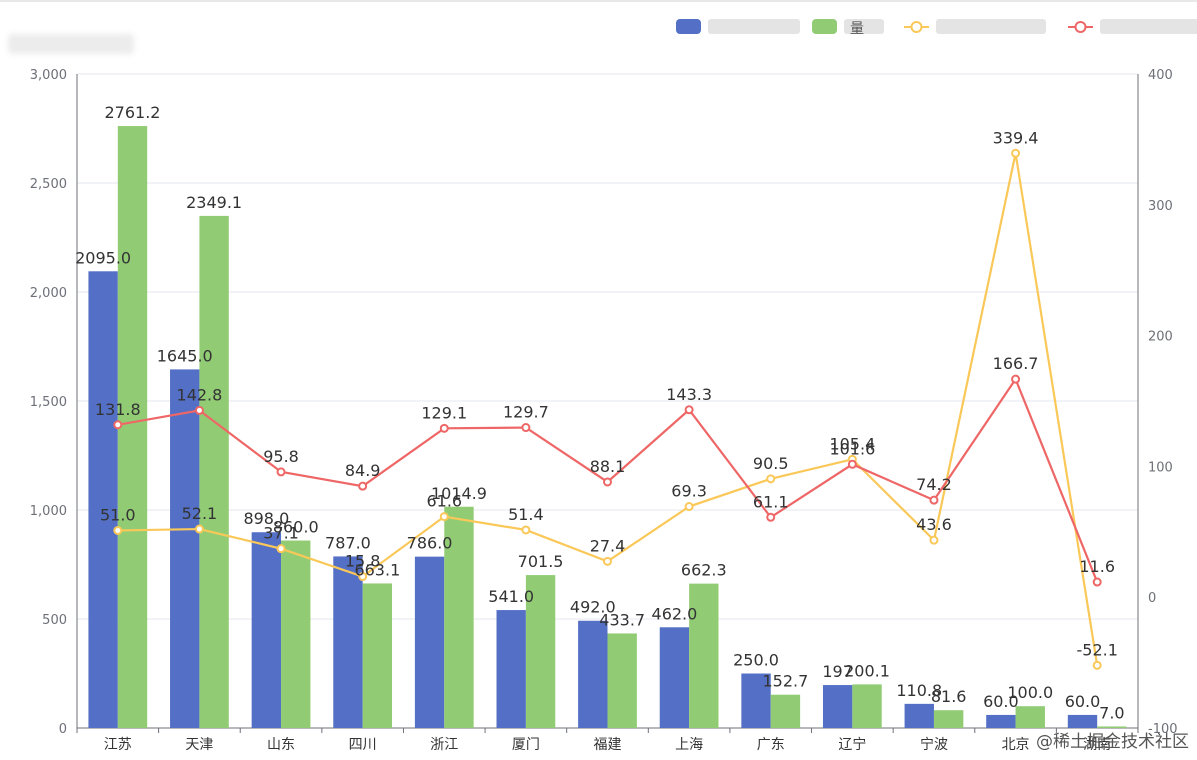  I want to click on watermark-text: @稀土掘金技术社区, so click(1112, 742).